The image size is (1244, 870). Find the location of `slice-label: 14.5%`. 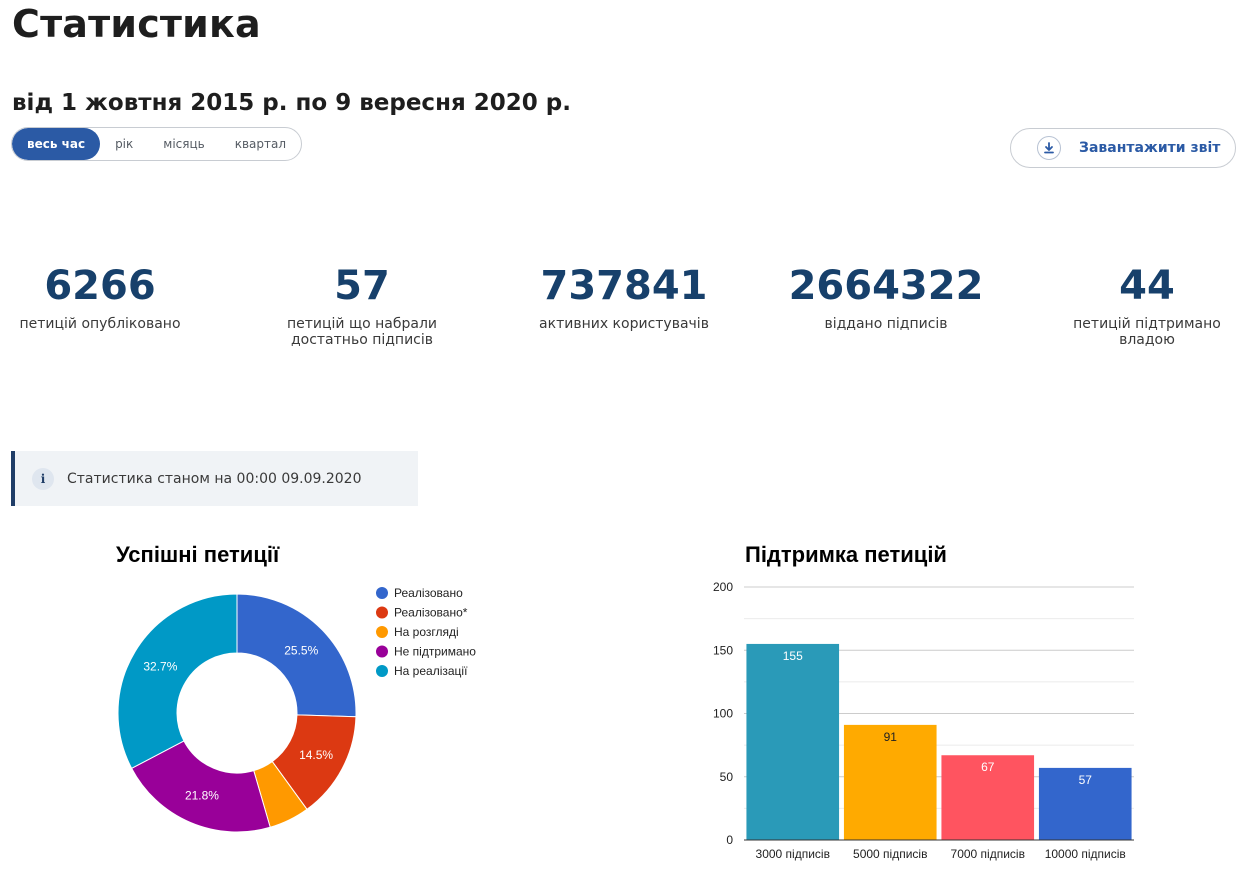

slice-label: 14.5% is located at coordinates (316, 755).